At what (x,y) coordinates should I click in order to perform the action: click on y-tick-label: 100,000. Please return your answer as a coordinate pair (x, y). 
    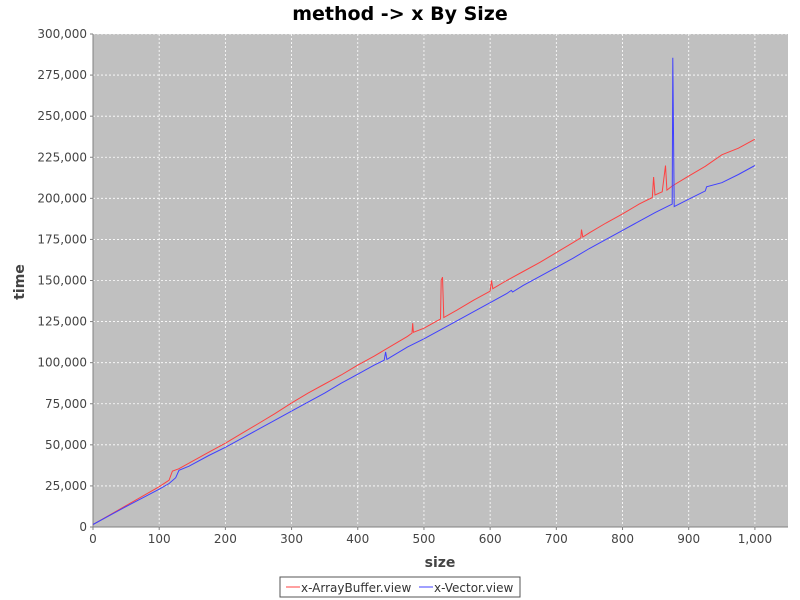
    Looking at the image, I should click on (62, 363).